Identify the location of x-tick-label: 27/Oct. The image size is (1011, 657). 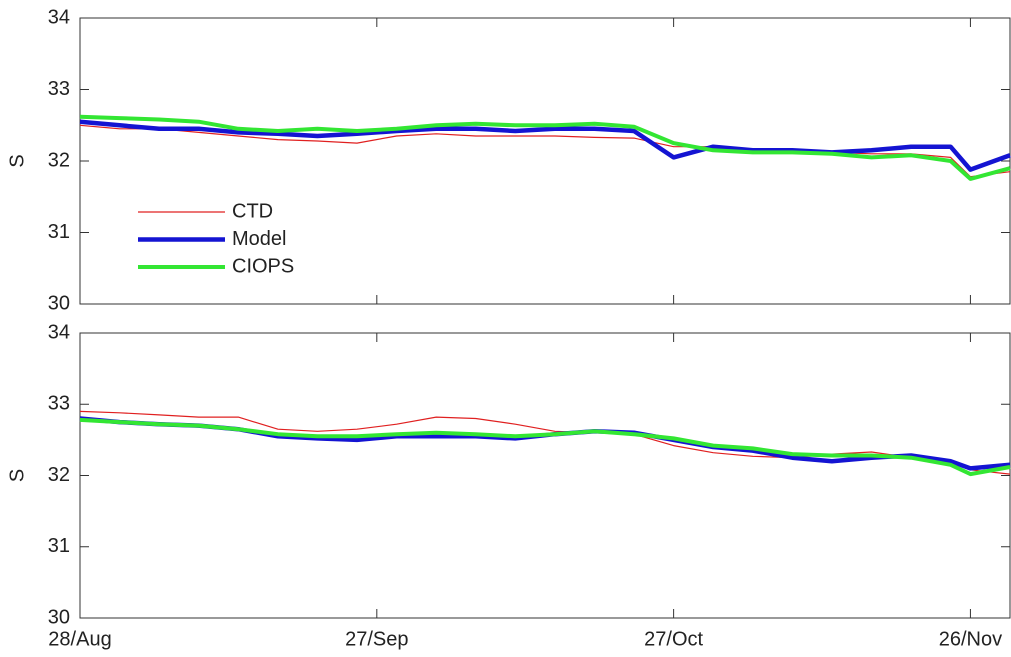
(673, 639).